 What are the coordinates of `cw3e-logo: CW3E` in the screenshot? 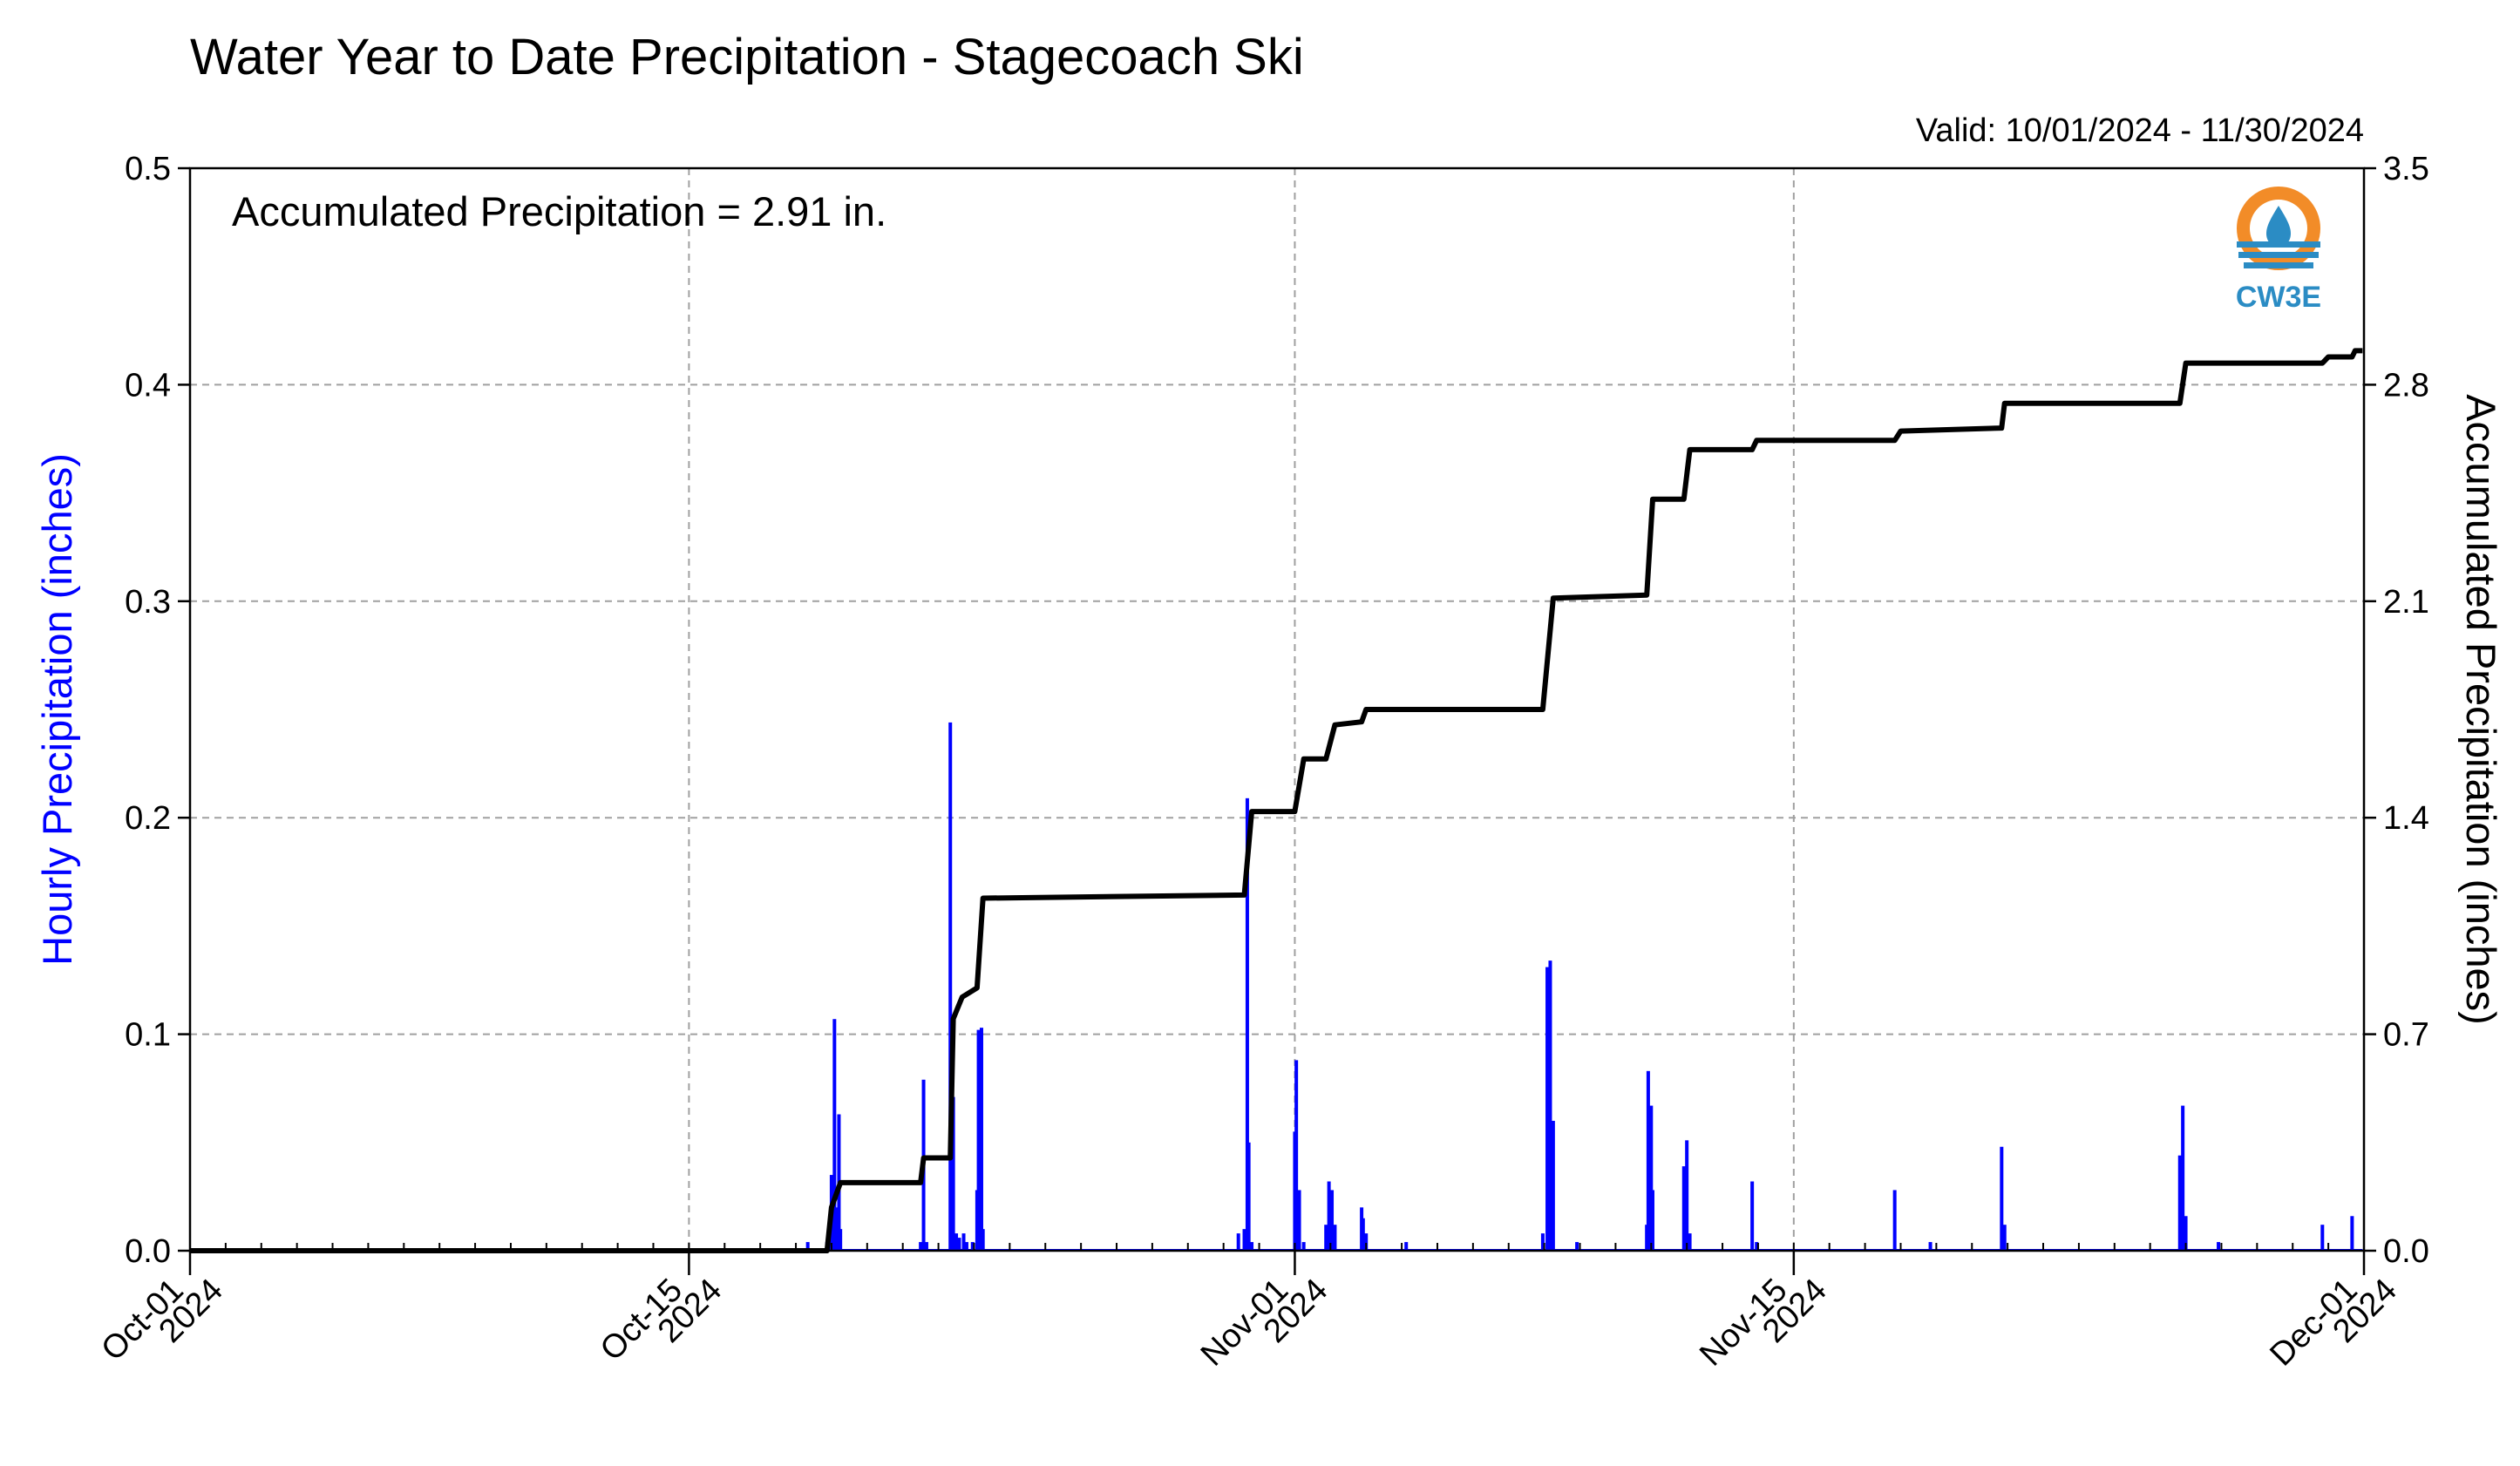 It's located at (2278, 251).